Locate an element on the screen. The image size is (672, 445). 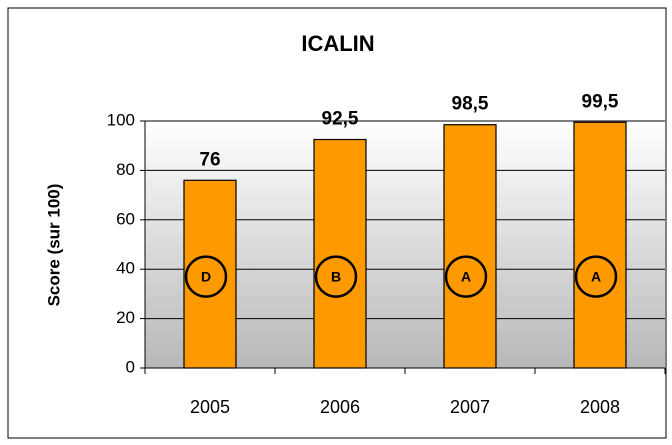
y-tick-label: 40 is located at coordinates (125, 268).